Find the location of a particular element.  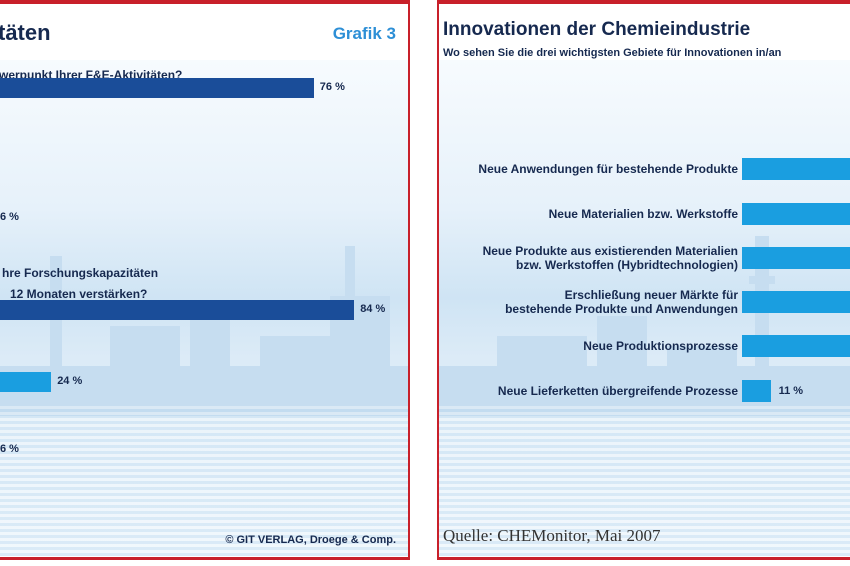

category-label-line: Neue Lieferketten übergreifende Prozesse is located at coordinates (617, 391).